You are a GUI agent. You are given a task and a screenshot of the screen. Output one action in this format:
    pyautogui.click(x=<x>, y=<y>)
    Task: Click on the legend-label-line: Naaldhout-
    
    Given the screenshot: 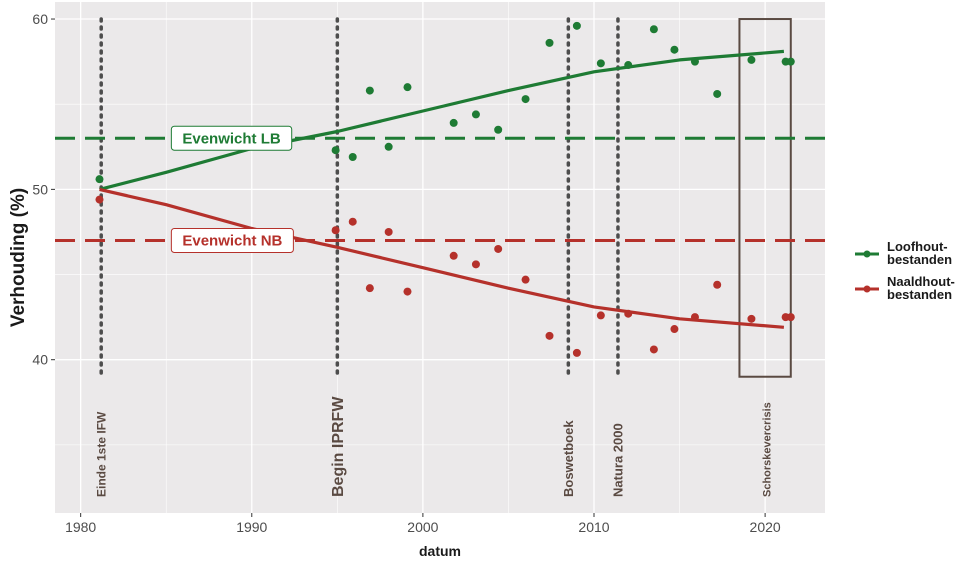 What is the action you would take?
    pyautogui.click(x=921, y=281)
    